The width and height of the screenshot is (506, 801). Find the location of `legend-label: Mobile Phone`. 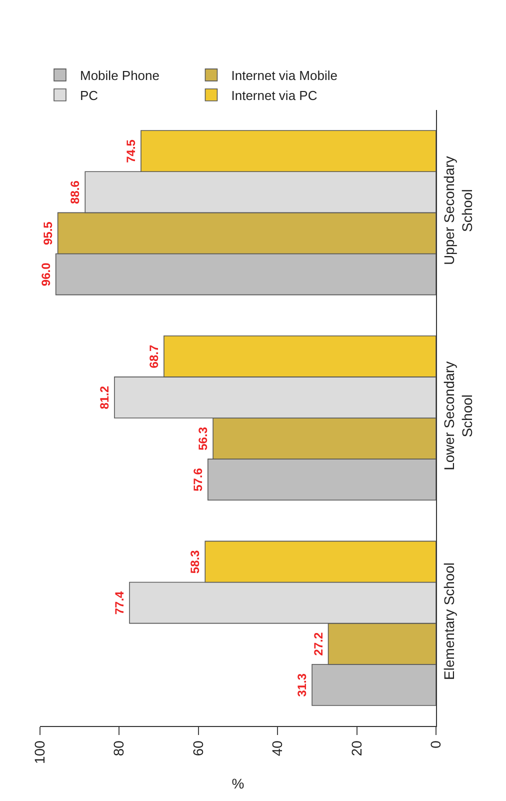

legend-label: Mobile Phone is located at coordinates (120, 76).